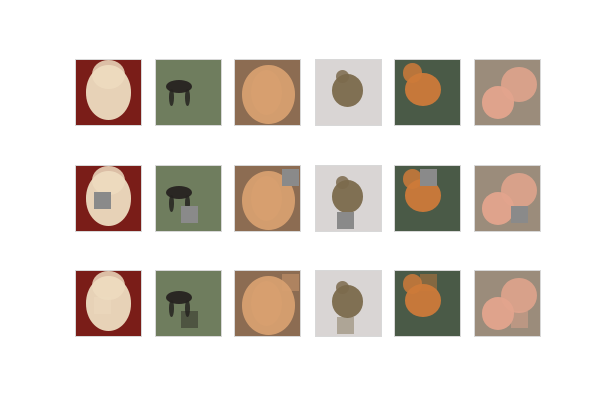  I want to click on thumbnail-original-white-puppy, so click(108, 92).